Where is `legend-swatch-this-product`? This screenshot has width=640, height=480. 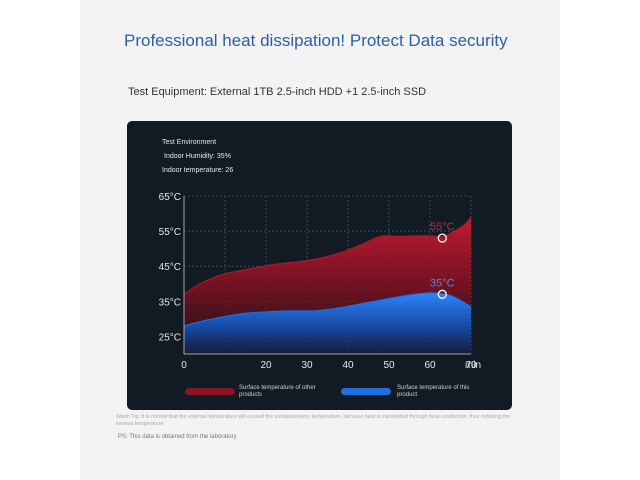 legend-swatch-this-product is located at coordinates (366, 391).